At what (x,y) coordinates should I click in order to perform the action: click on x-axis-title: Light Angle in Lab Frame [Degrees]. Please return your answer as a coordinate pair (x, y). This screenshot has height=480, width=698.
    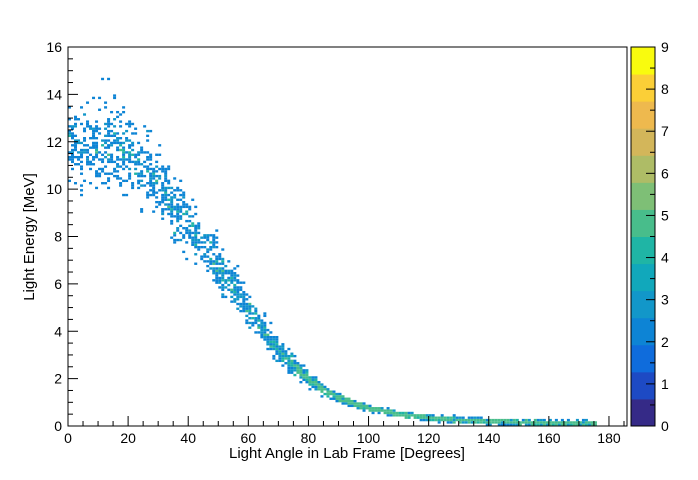
    Looking at the image, I should click on (347, 453).